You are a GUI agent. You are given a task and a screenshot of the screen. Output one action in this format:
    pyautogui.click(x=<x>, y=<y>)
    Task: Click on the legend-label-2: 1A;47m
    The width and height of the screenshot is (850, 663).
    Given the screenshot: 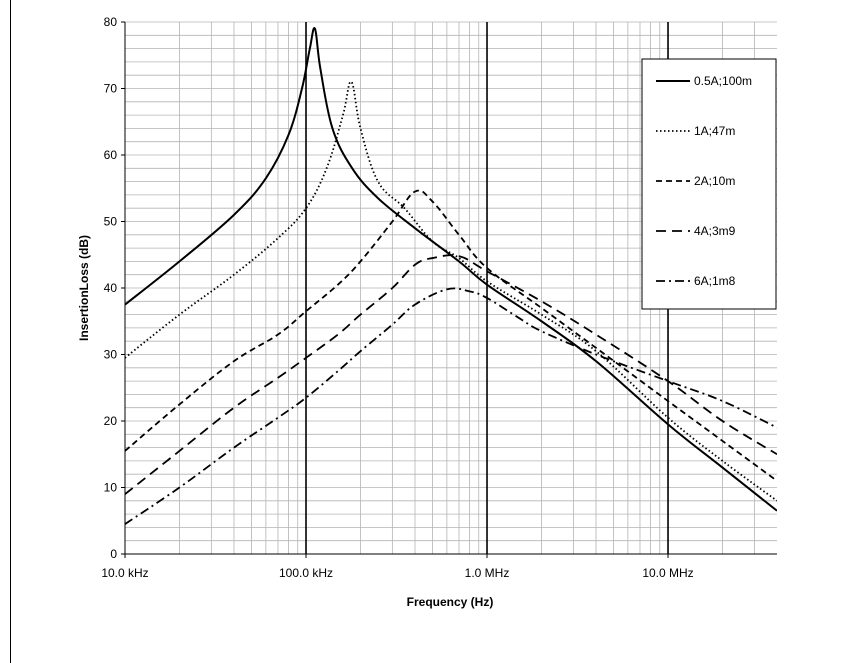 What is the action you would take?
    pyautogui.click(x=714, y=131)
    